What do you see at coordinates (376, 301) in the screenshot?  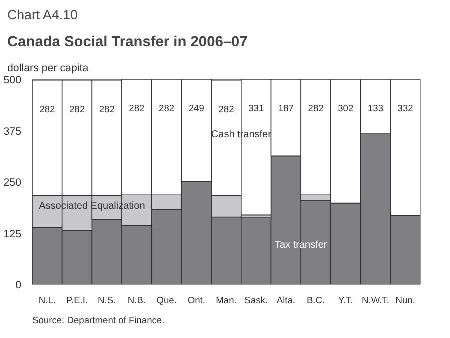 I see `x-tick-label: N.W.T.` at bounding box center [376, 301].